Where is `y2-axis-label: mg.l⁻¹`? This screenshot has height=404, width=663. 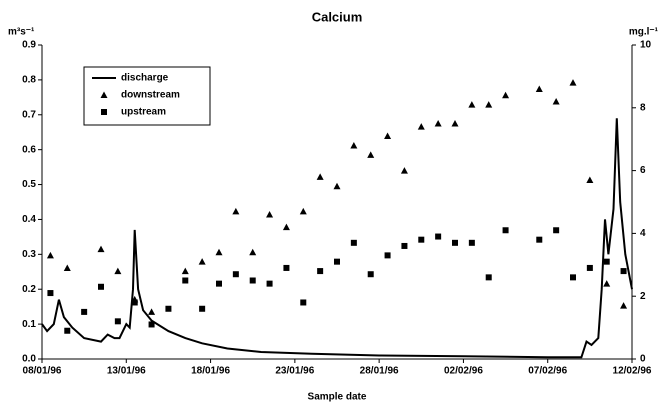 y2-axis-label: mg.l⁻¹ is located at coordinates (644, 32).